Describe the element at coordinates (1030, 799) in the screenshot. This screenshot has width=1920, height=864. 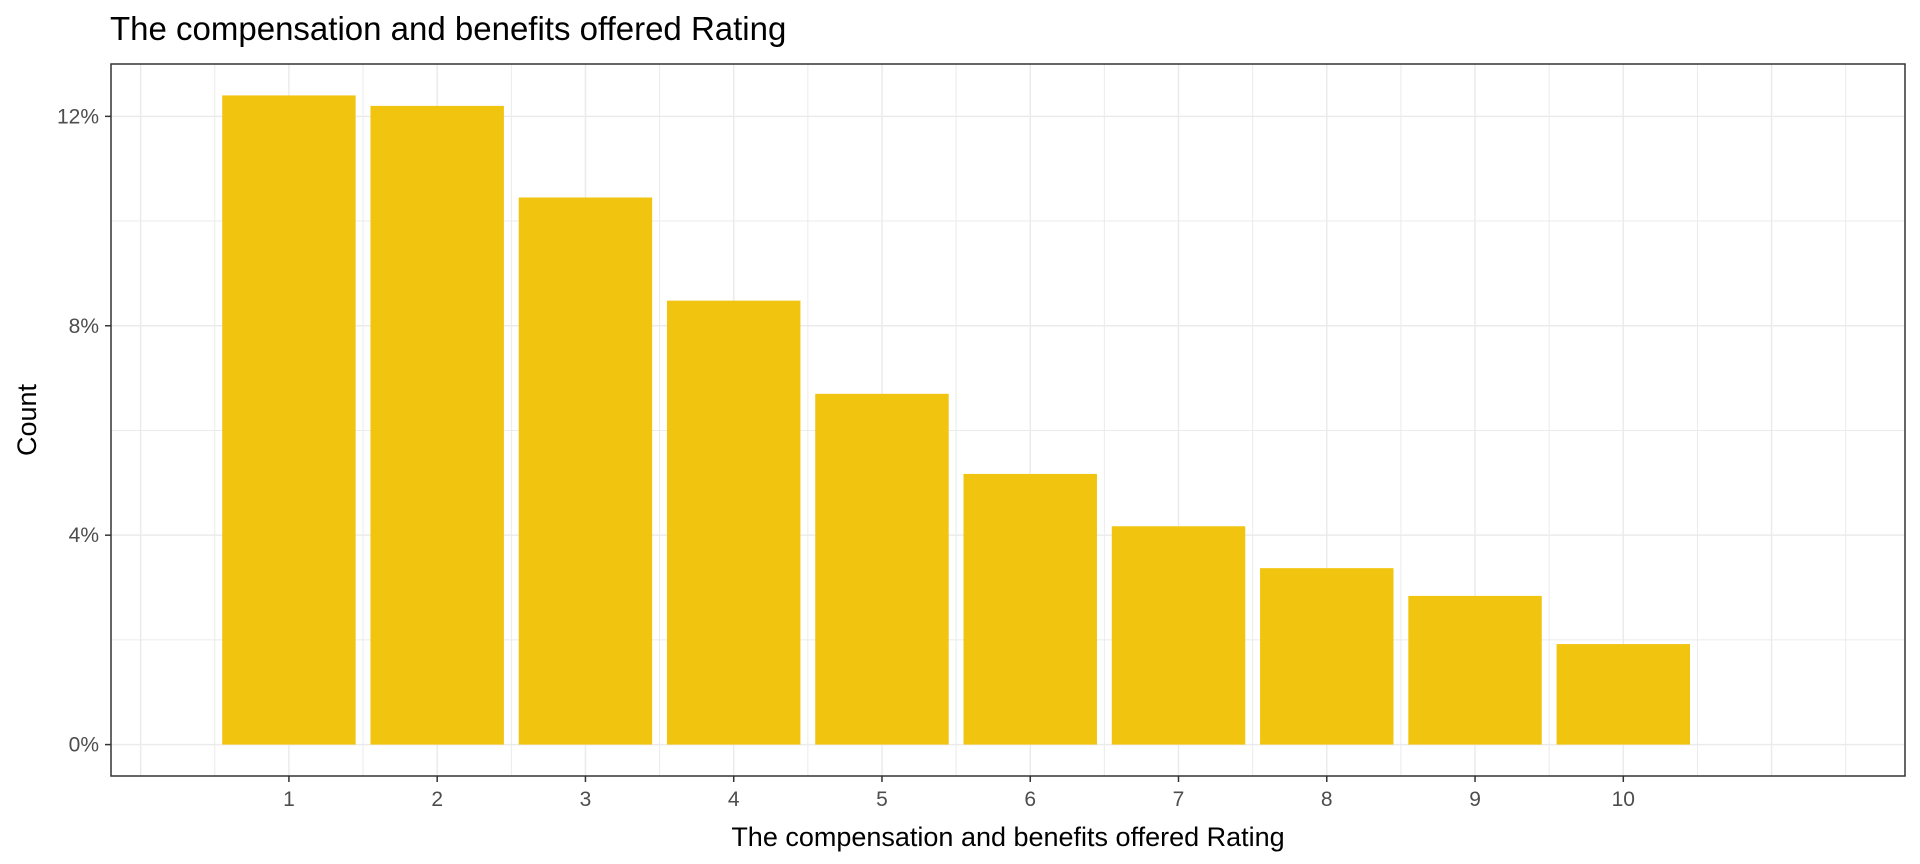
I see `x-tick-label: 6` at that location.